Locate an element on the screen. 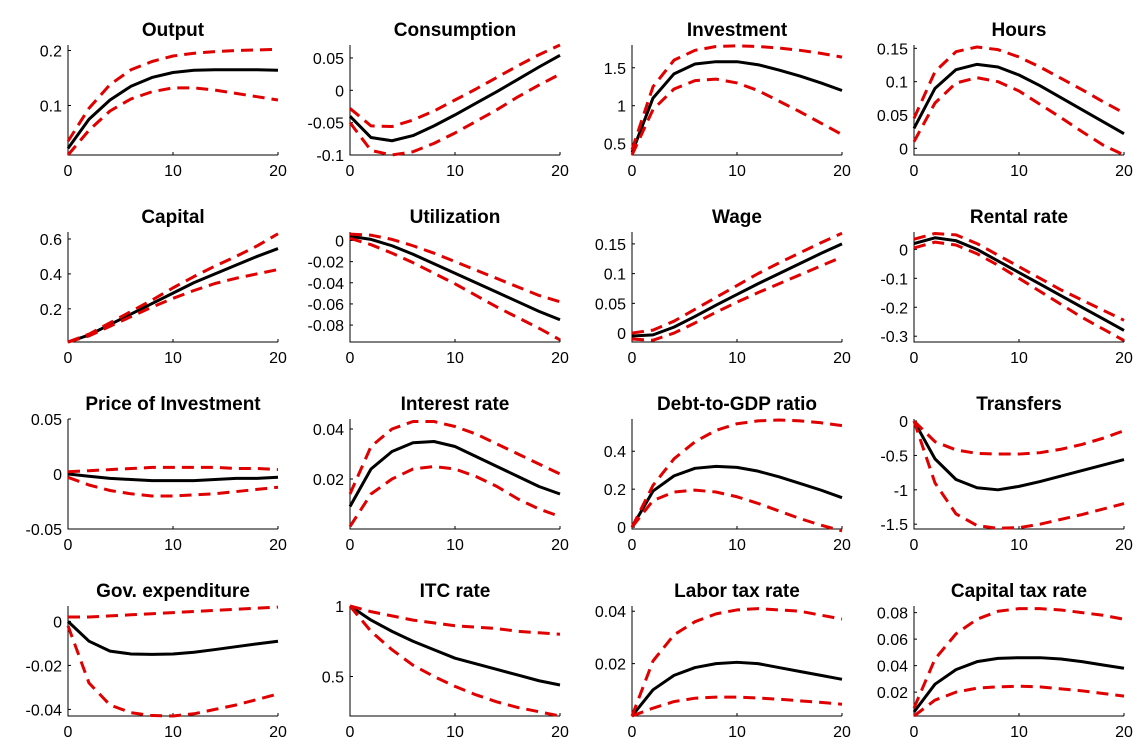 This screenshot has height=751, width=1137. panel-wage: Wage 0 0.05 0.1 0.15 0 10 20 is located at coordinates (723, 287).